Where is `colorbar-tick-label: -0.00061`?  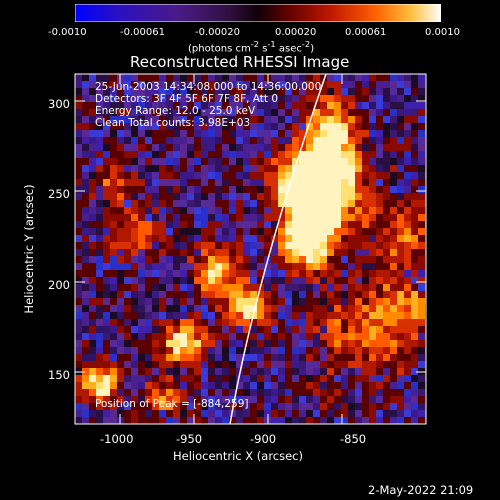 colorbar-tick-label: -0.00061 is located at coordinates (142, 32).